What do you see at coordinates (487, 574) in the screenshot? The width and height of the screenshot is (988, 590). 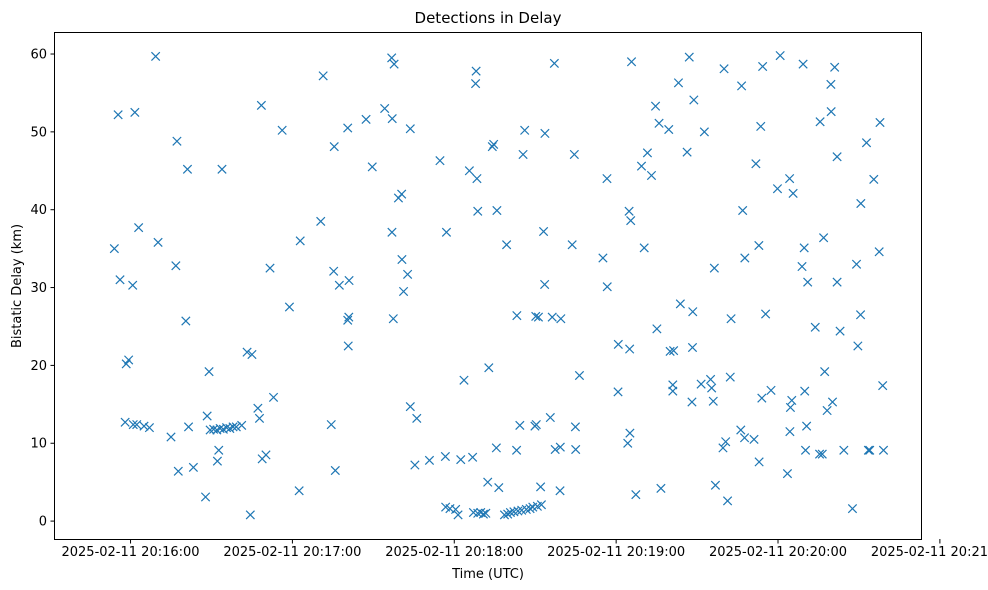 I see `x-axis-label: Time (UTC)` at bounding box center [487, 574].